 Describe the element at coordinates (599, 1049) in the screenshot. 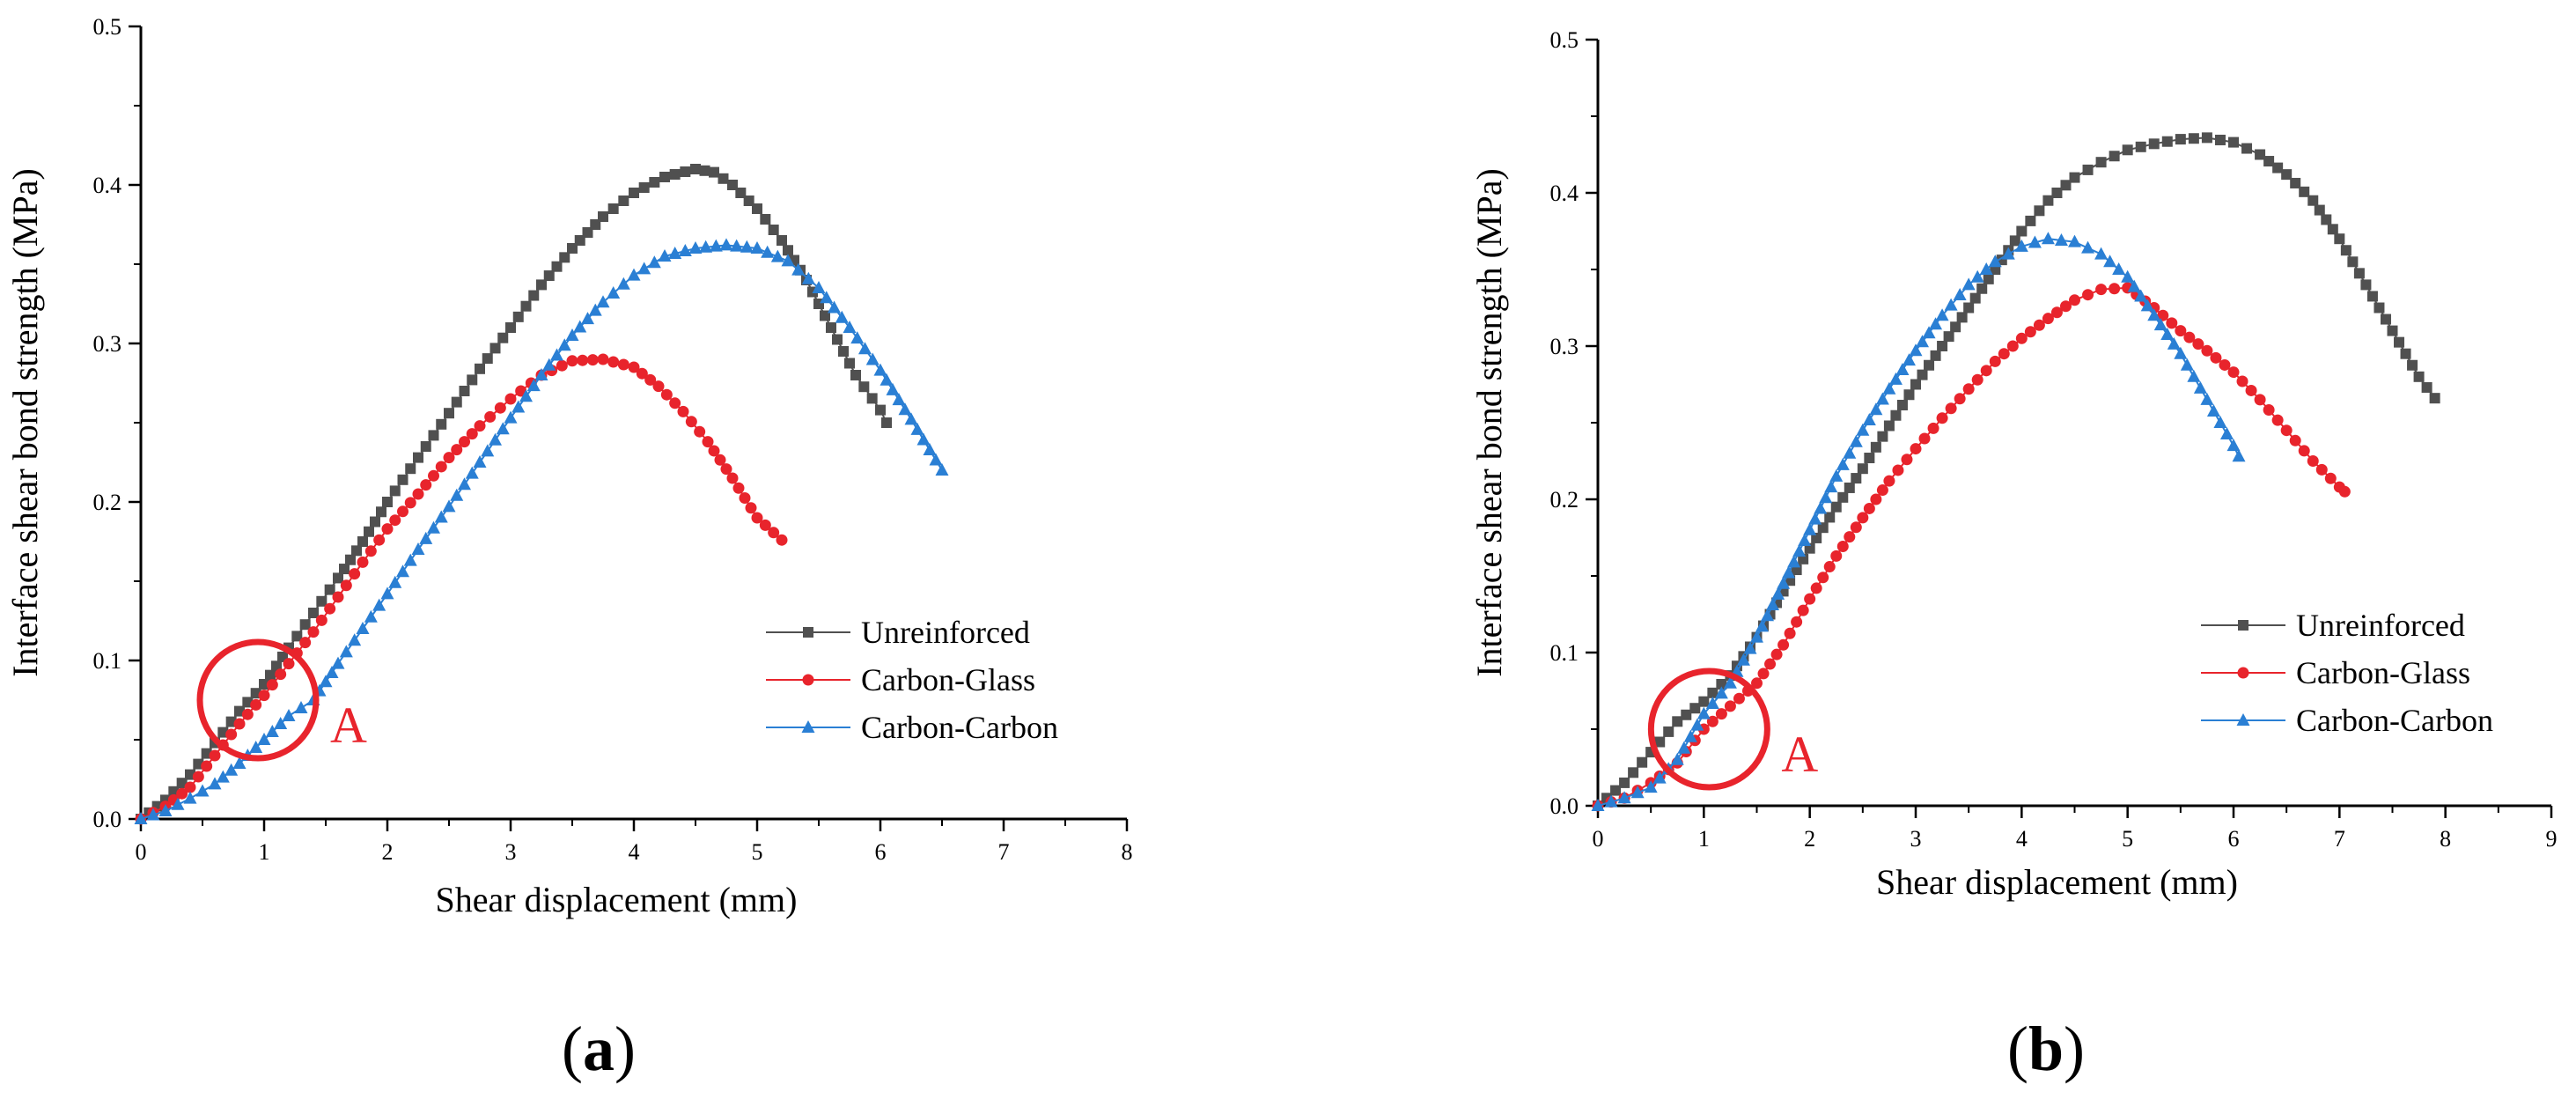

I see `caption-a-letter: a` at that location.